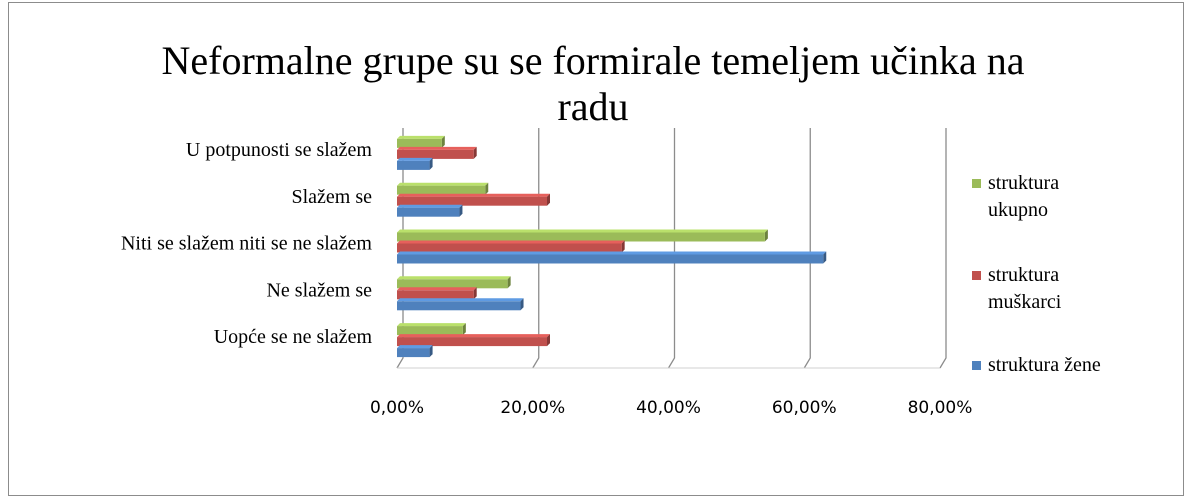  What do you see at coordinates (532, 408) in the screenshot?
I see `x-tick-label: 20,00%` at bounding box center [532, 408].